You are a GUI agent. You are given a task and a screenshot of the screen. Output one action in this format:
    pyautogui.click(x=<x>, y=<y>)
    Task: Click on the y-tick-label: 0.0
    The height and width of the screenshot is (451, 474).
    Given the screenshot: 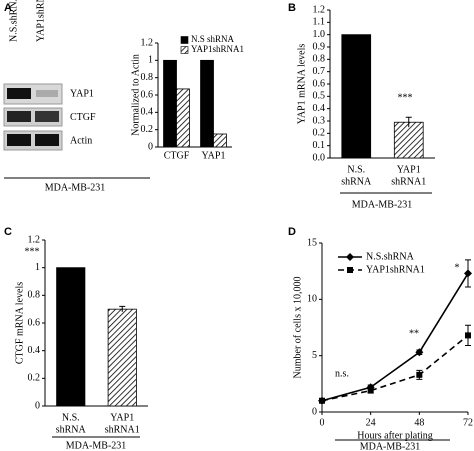 What is the action you would take?
    pyautogui.click(x=319, y=157)
    